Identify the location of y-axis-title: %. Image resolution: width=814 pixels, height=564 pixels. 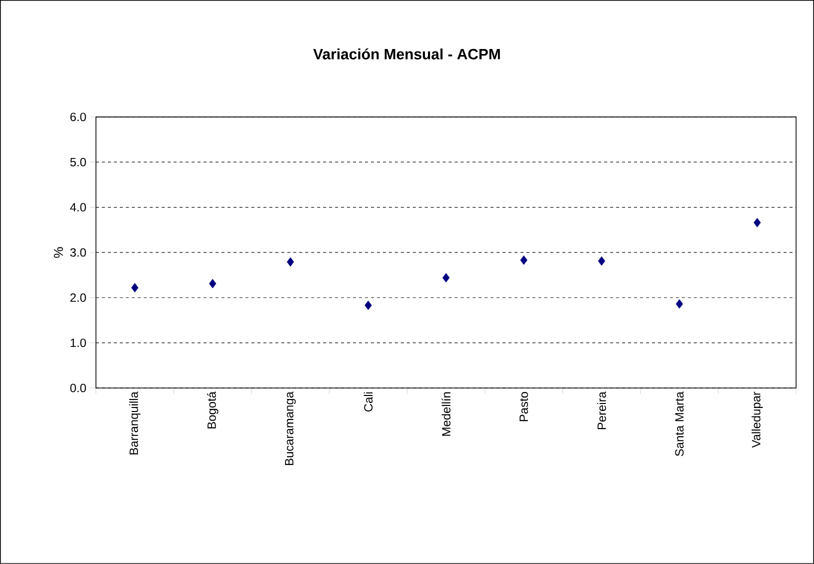
(58, 252).